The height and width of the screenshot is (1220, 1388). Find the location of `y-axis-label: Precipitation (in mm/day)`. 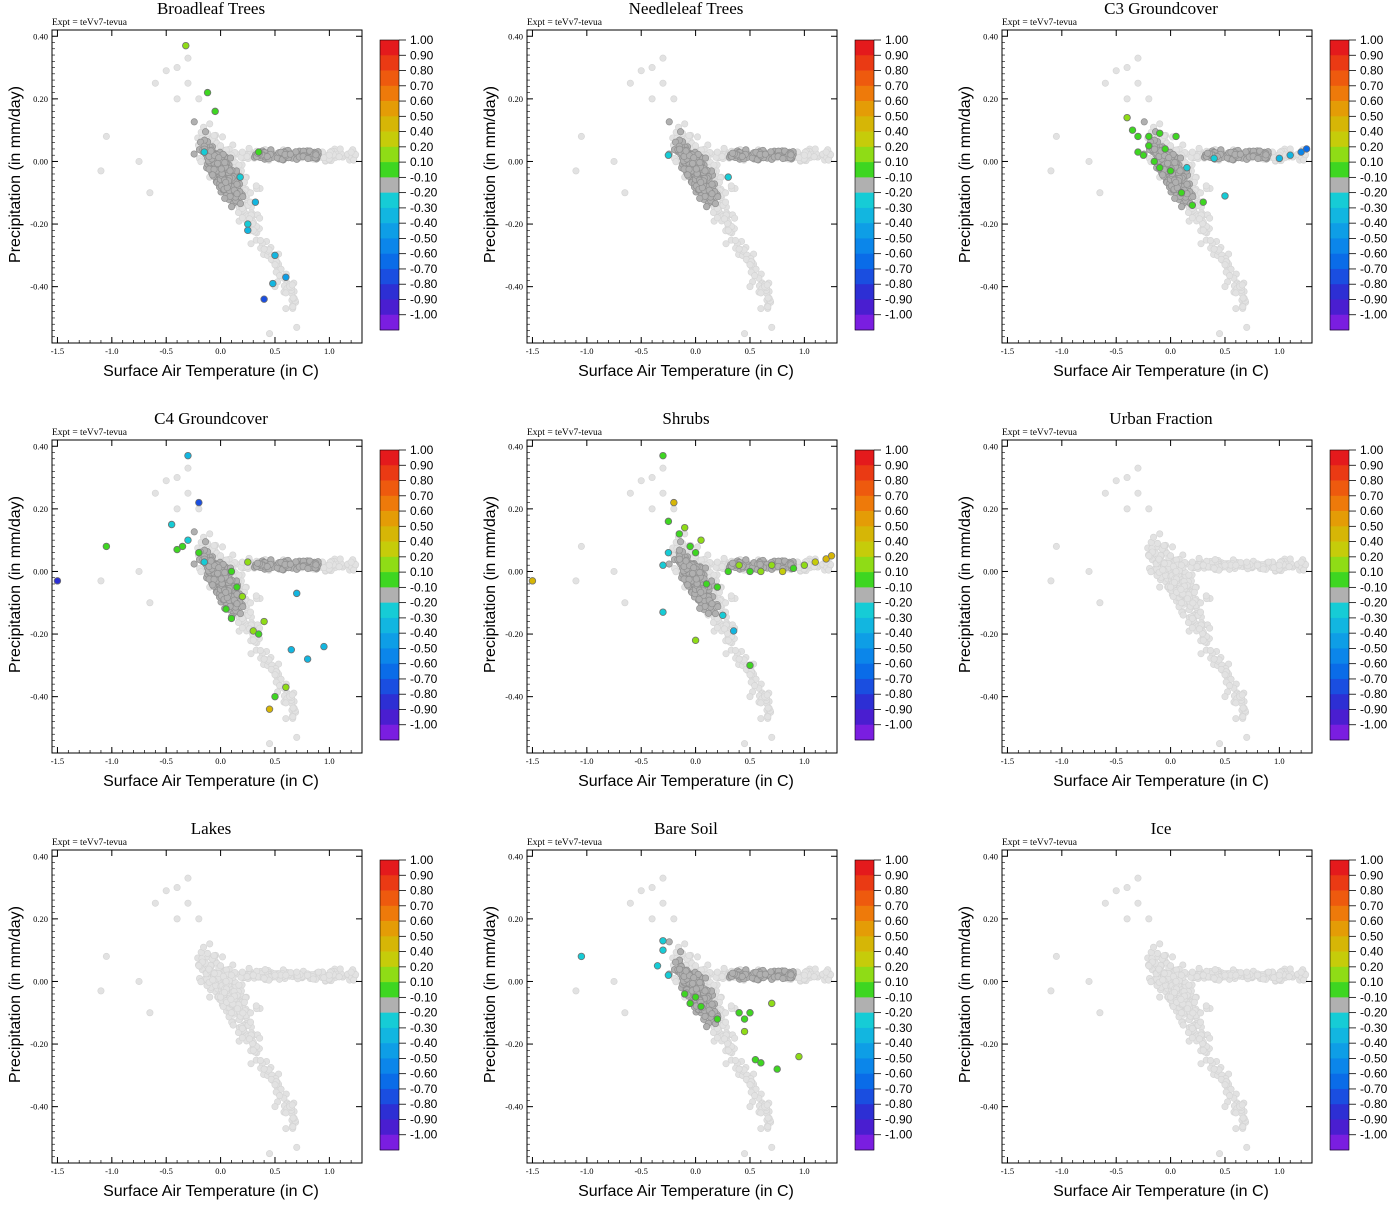

y-axis-label: Precipitation (in mm/day) is located at coordinates (490, 174).